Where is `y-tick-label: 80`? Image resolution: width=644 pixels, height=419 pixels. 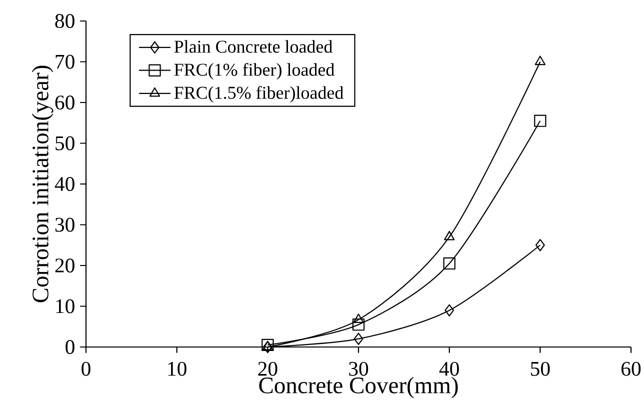
y-tick-label: 80 is located at coordinates (64, 21).